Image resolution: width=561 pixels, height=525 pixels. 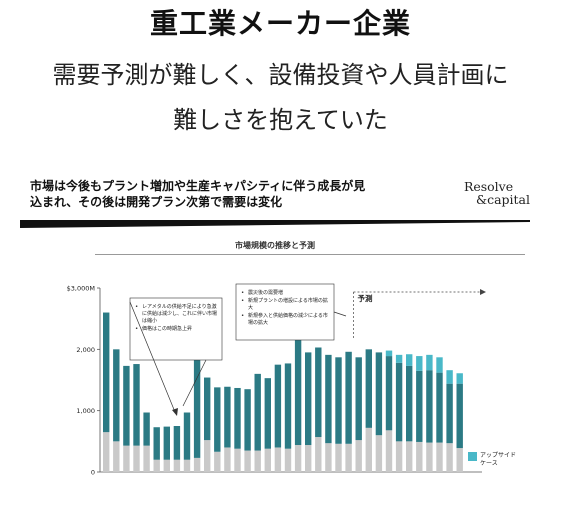 What do you see at coordinates (93, 473) in the screenshot?
I see `y-tick-label: 0` at bounding box center [93, 473].